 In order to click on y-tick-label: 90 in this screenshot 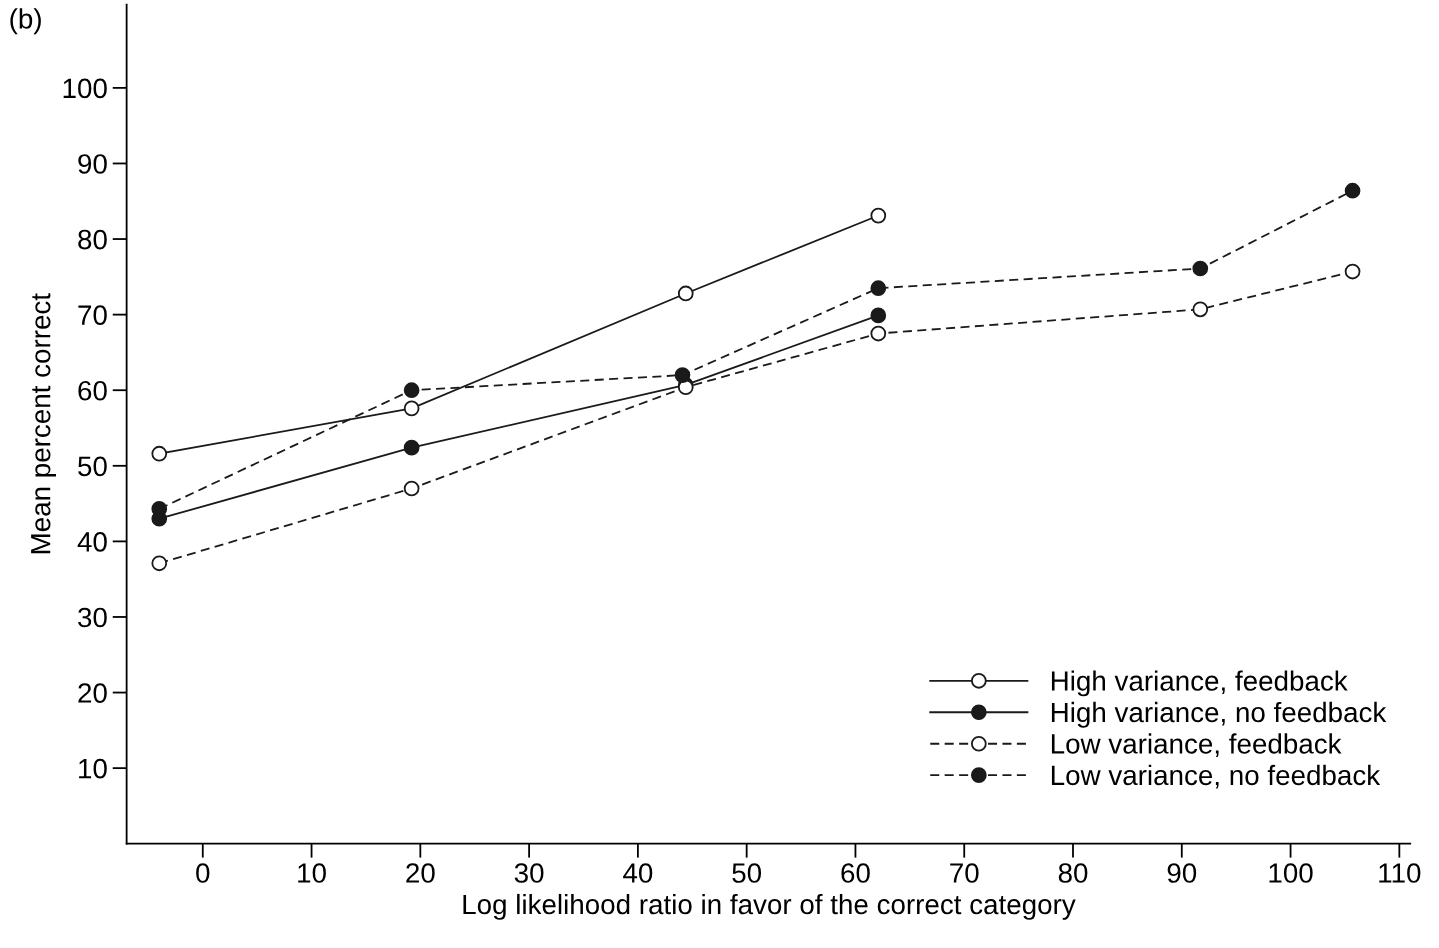, I will do `click(92, 164)`.